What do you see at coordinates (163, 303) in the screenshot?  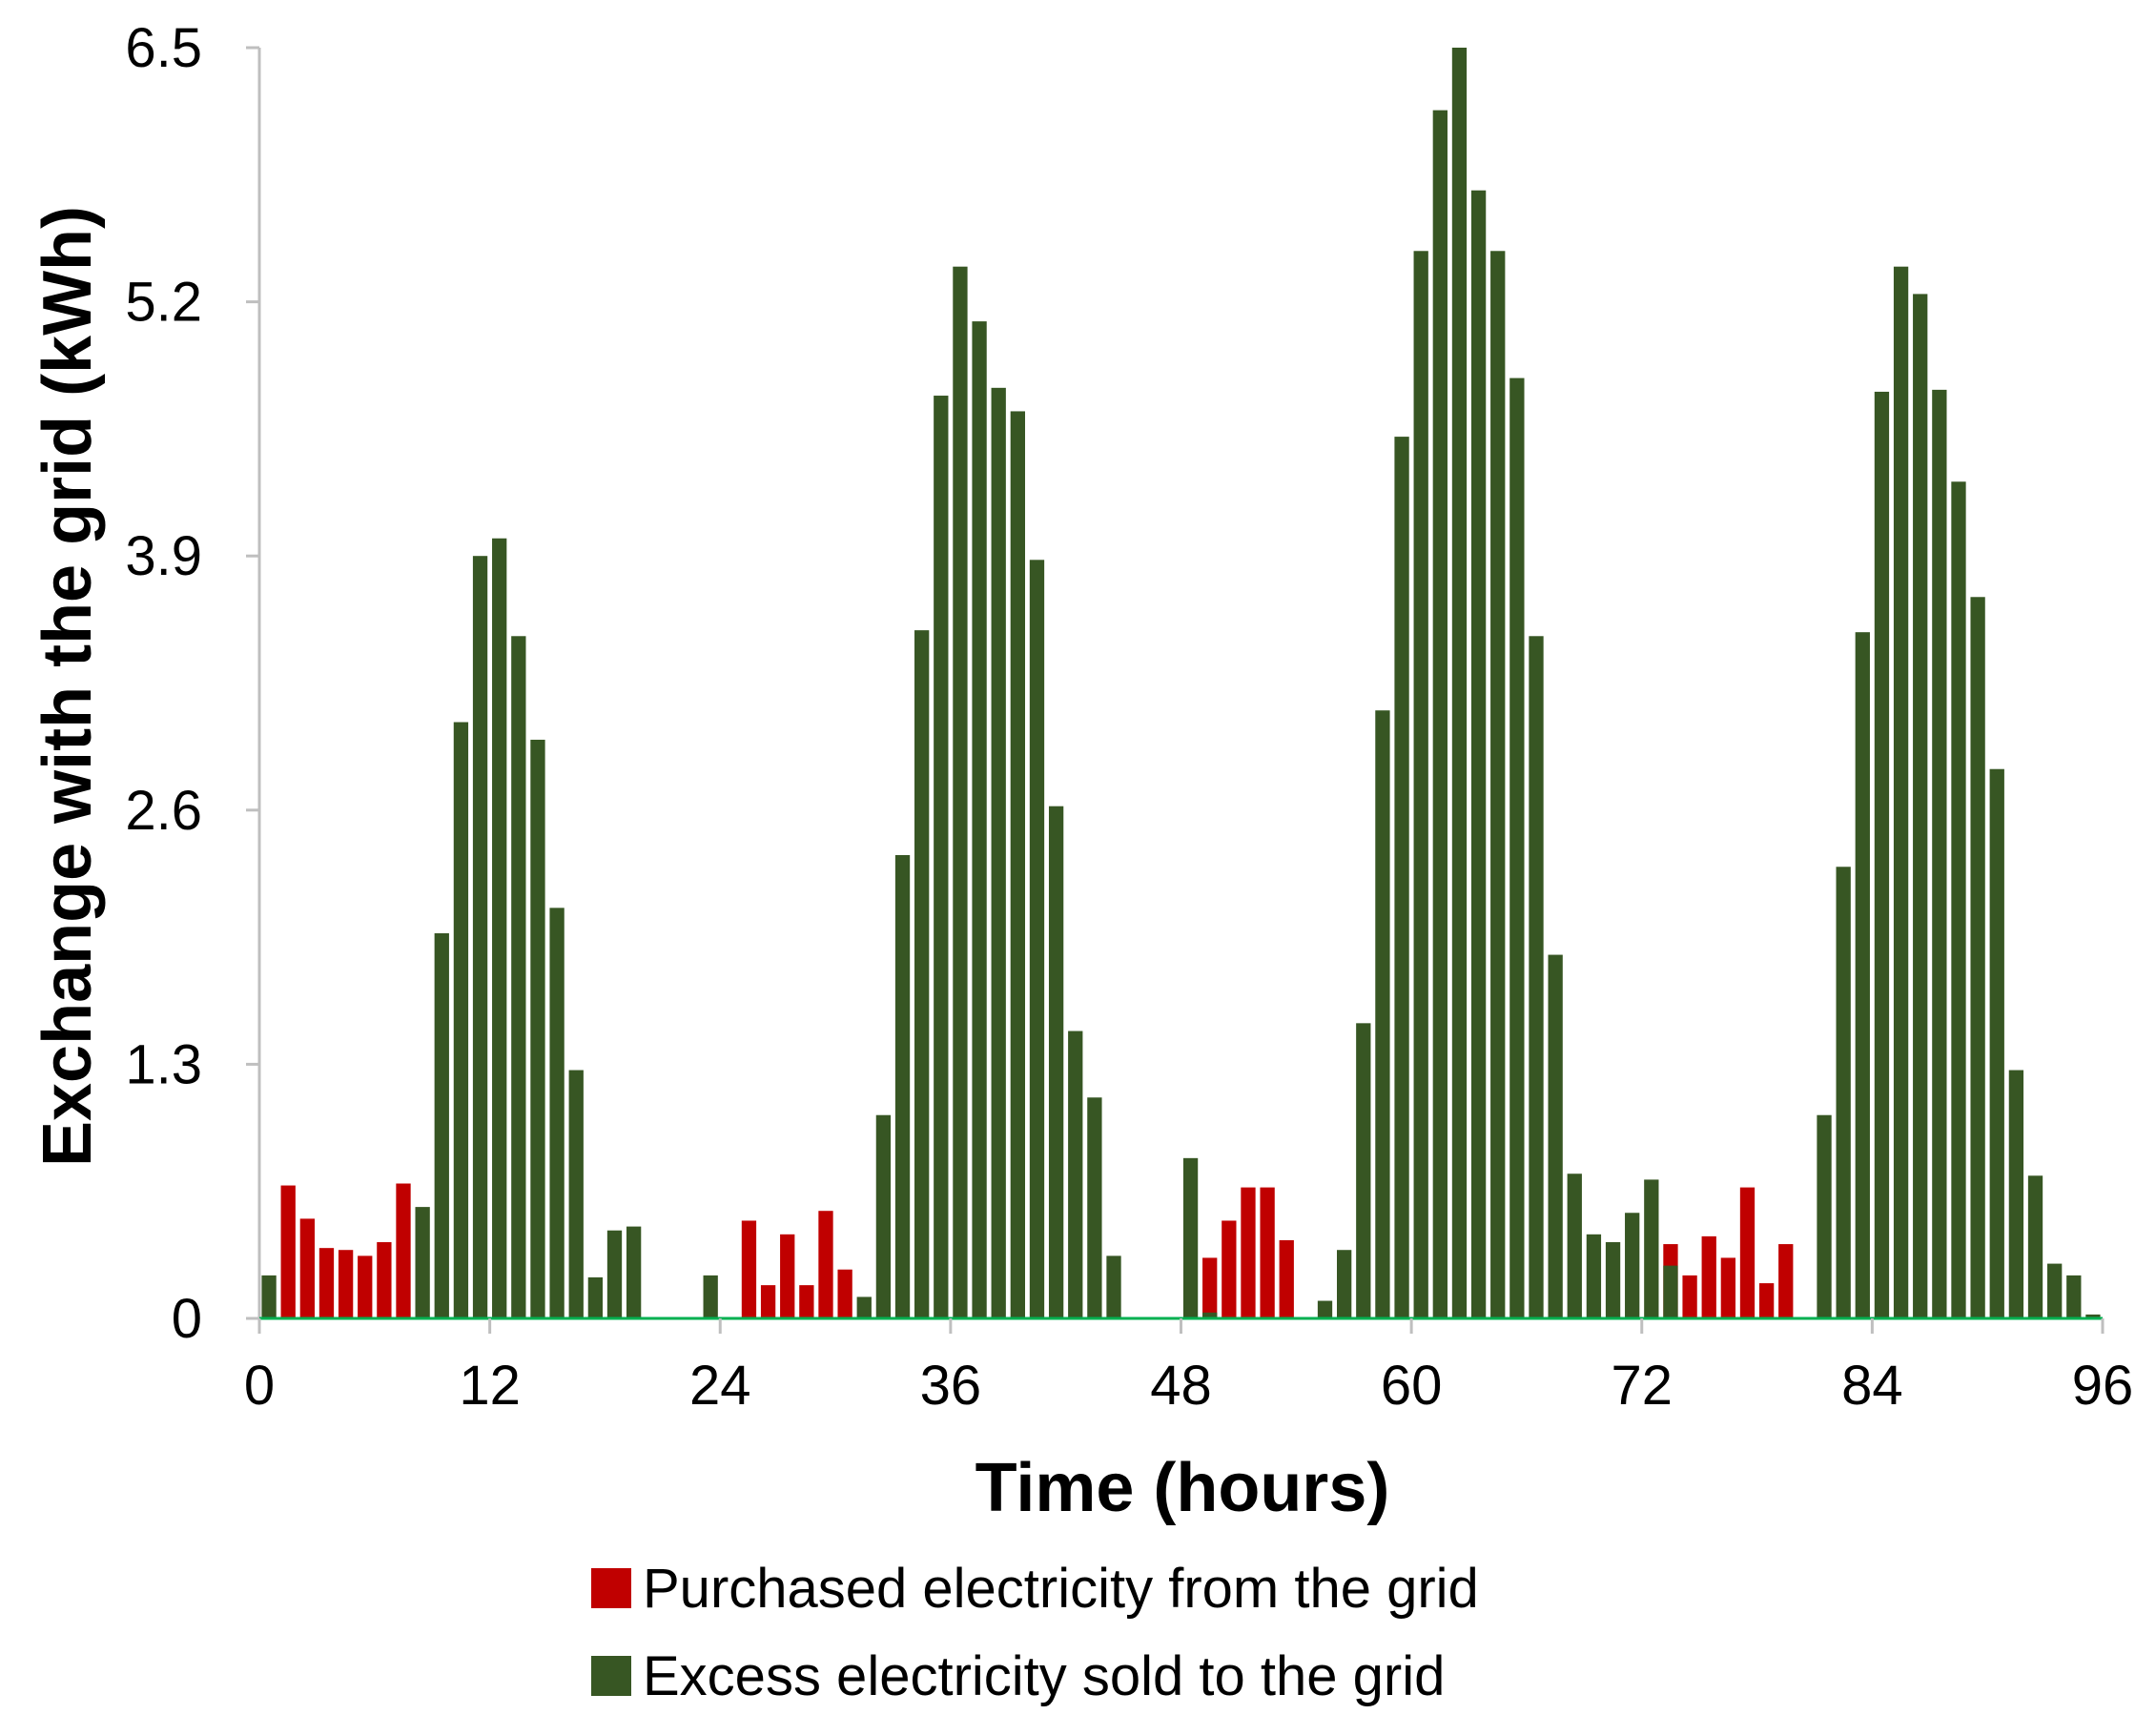 I see `y-tick-label: 5.2` at bounding box center [163, 303].